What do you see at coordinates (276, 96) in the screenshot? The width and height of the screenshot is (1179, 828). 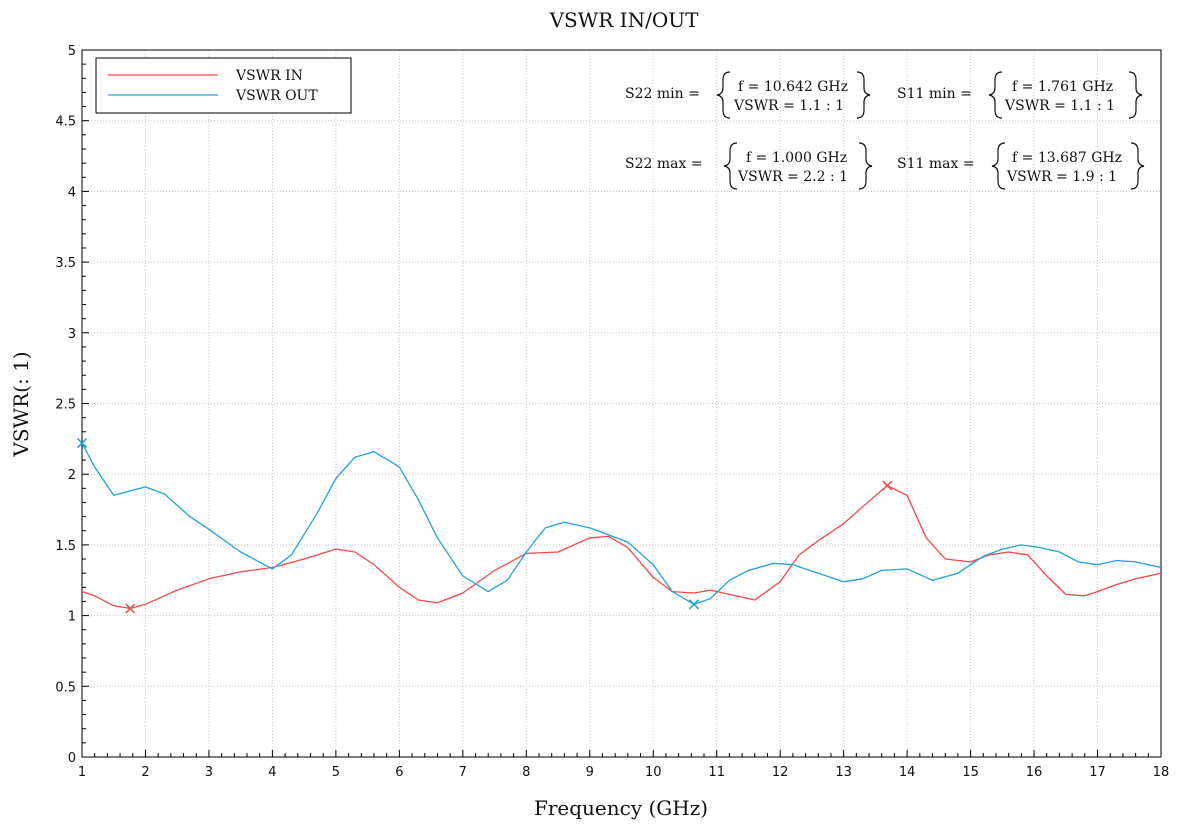 I see `legend-label-vswr-out: VSWR OUT` at bounding box center [276, 96].